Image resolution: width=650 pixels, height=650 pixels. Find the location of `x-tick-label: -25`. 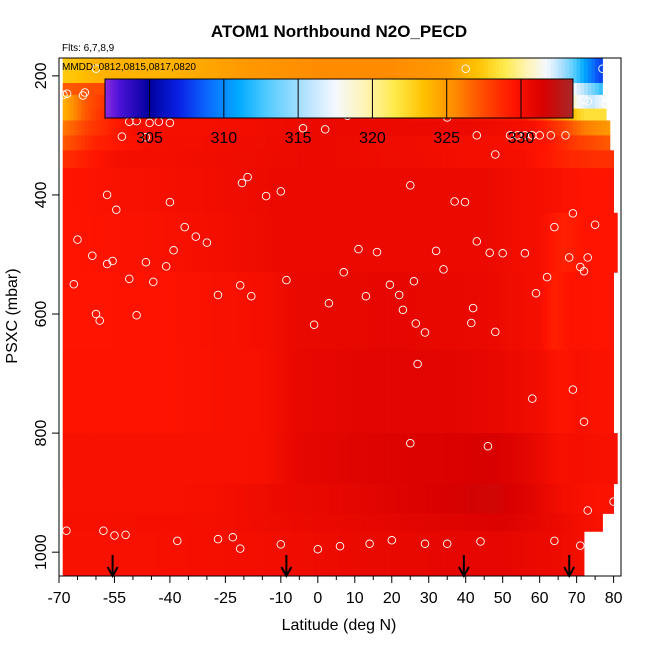

x-tick-label: -25 is located at coordinates (225, 598).